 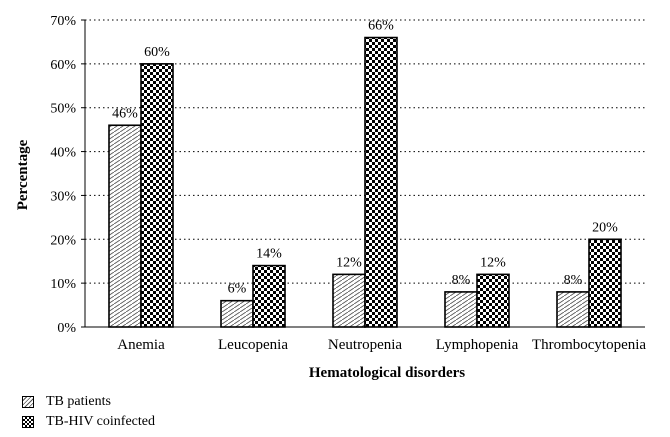 What do you see at coordinates (63, 21) in the screenshot?
I see `y-tick-label: 70%` at bounding box center [63, 21].